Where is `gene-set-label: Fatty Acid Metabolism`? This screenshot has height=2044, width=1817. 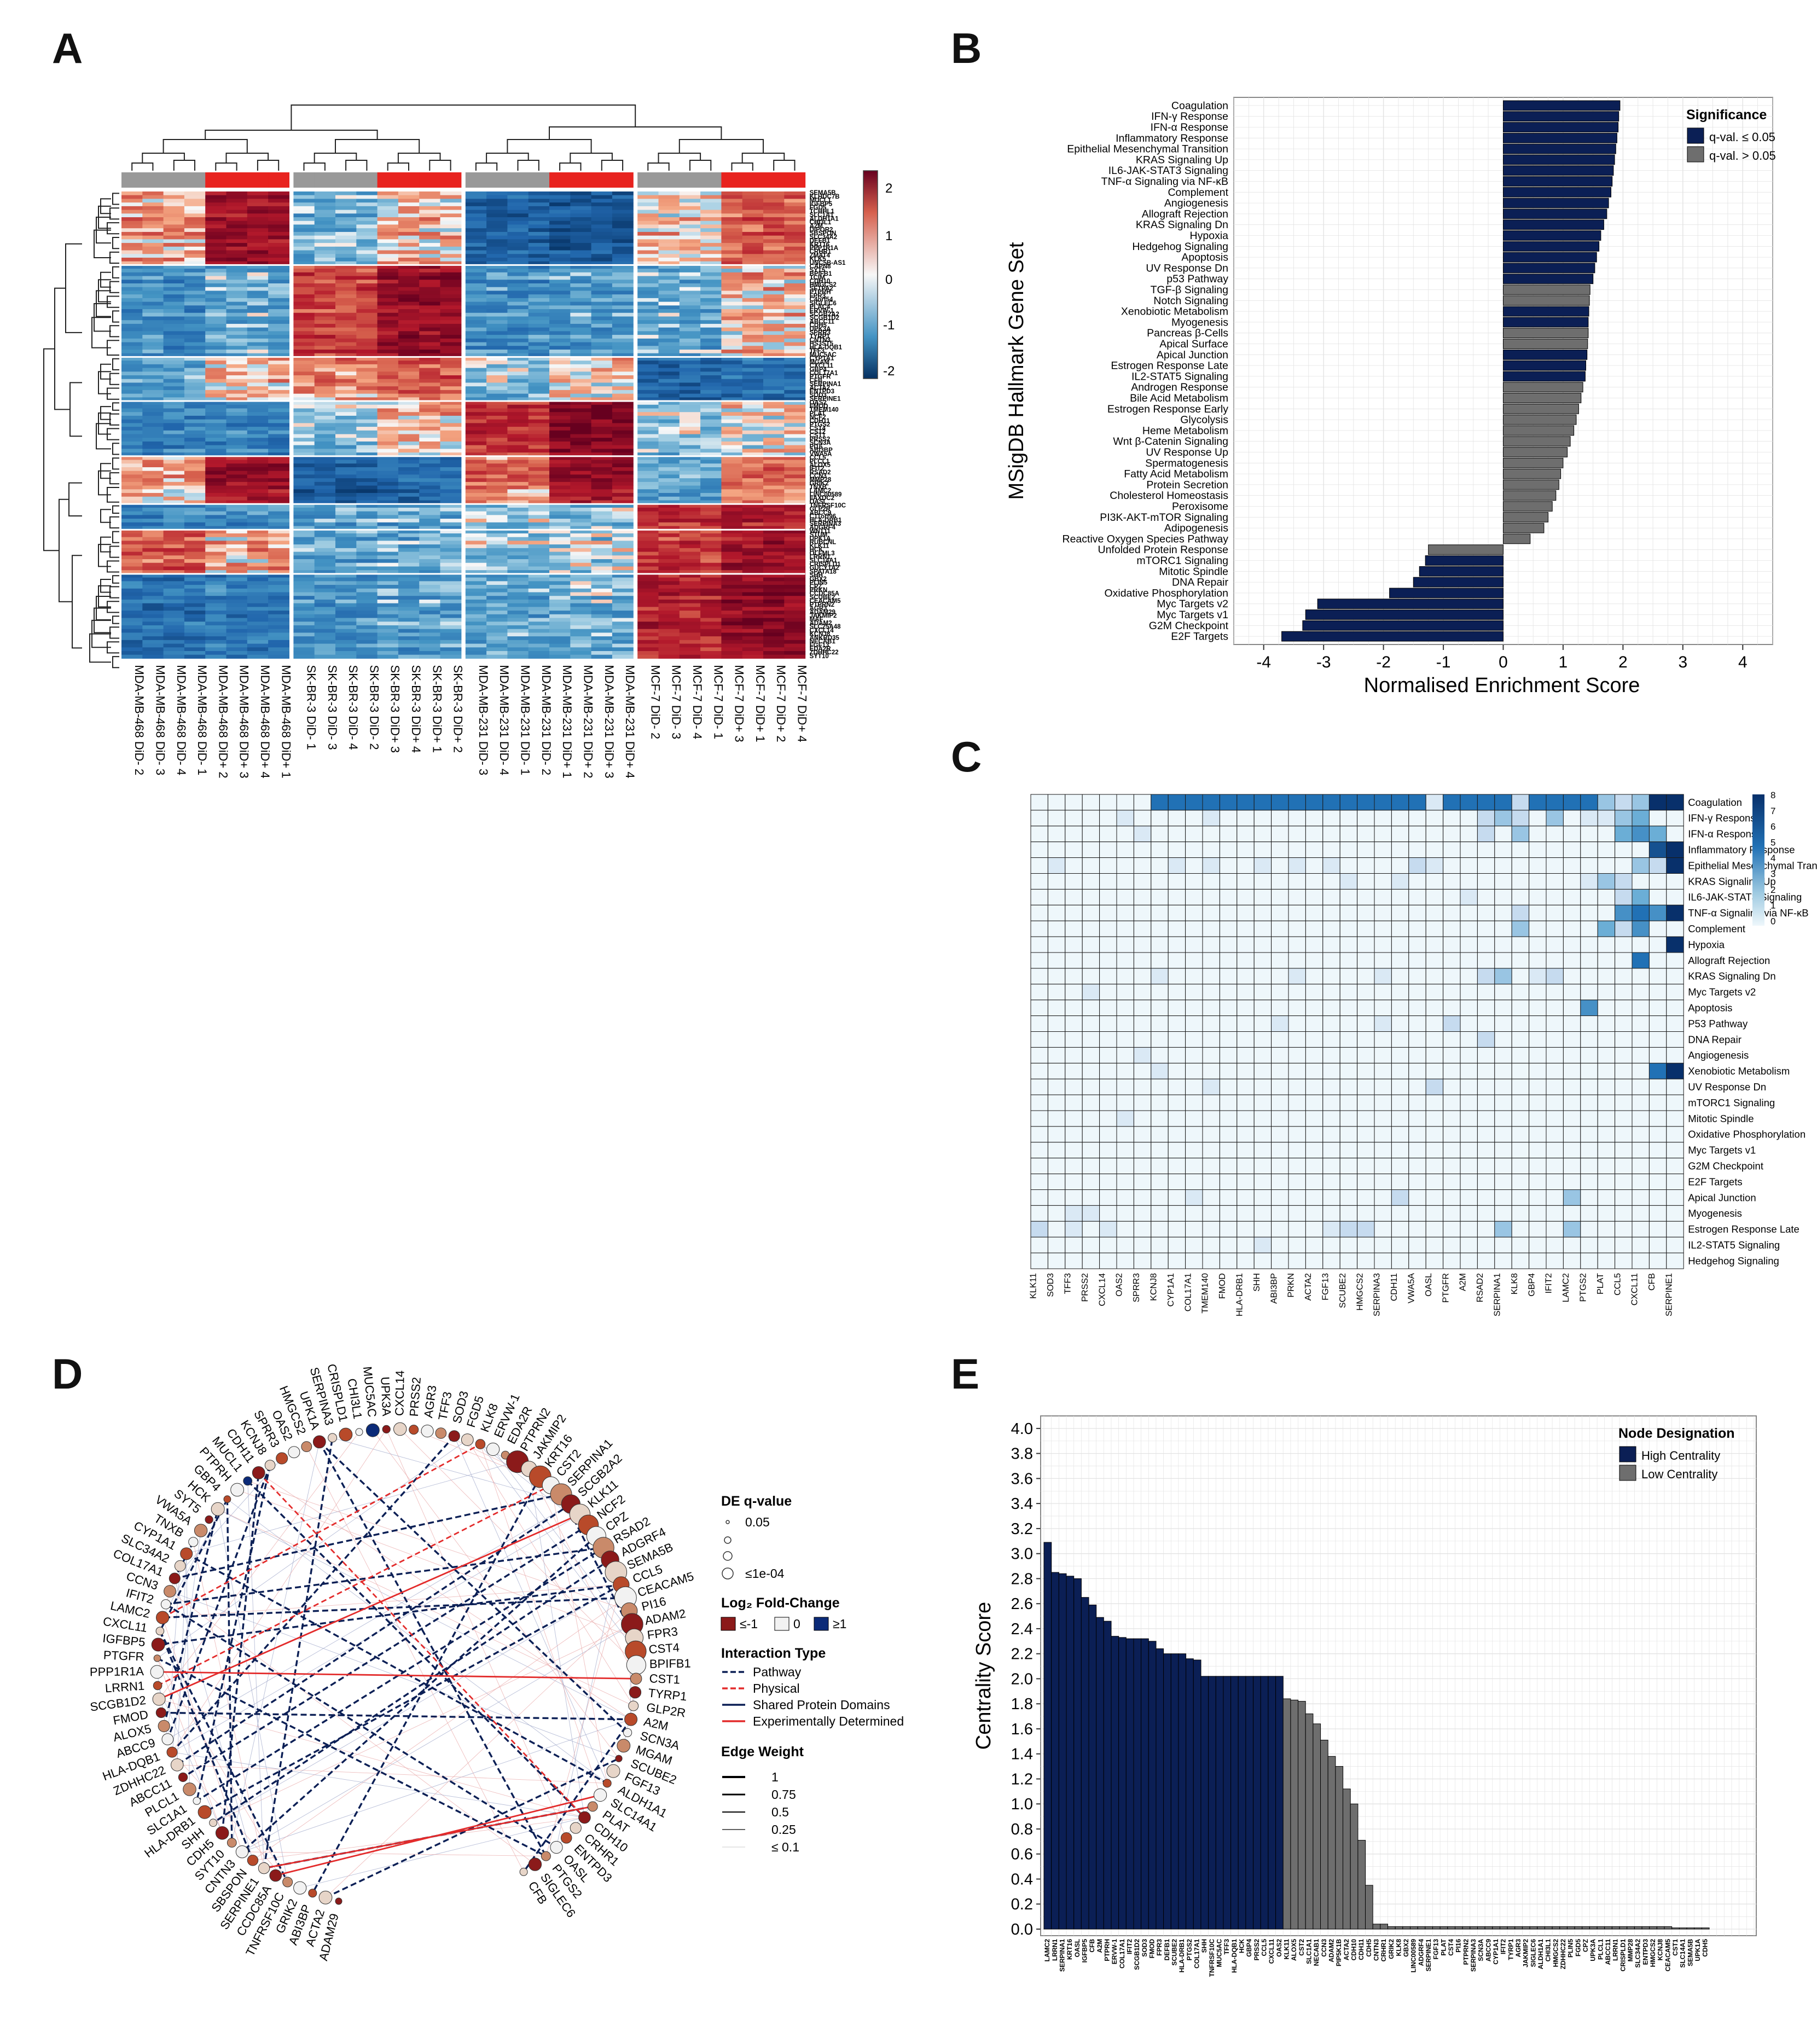
gene-set-label: Fatty Acid Metabolism is located at coordinates (1176, 474).